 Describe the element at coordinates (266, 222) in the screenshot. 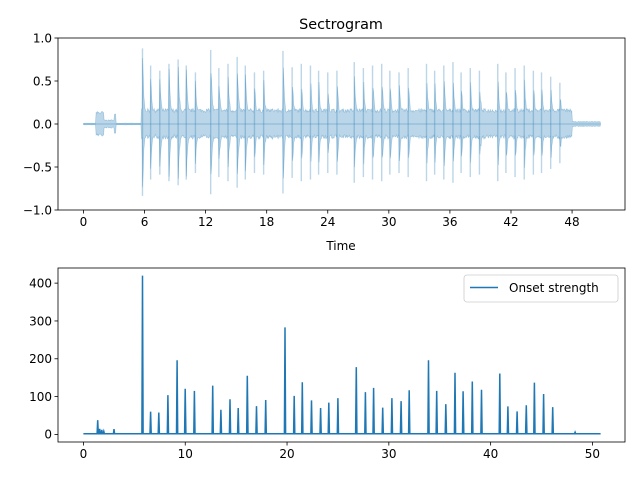

I see `waveform-x-tick-label: 18` at that location.